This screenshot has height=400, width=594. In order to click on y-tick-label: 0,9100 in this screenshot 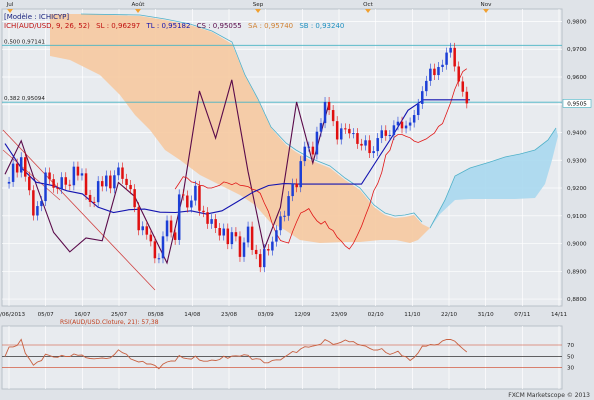, I will do `click(577, 217)`.